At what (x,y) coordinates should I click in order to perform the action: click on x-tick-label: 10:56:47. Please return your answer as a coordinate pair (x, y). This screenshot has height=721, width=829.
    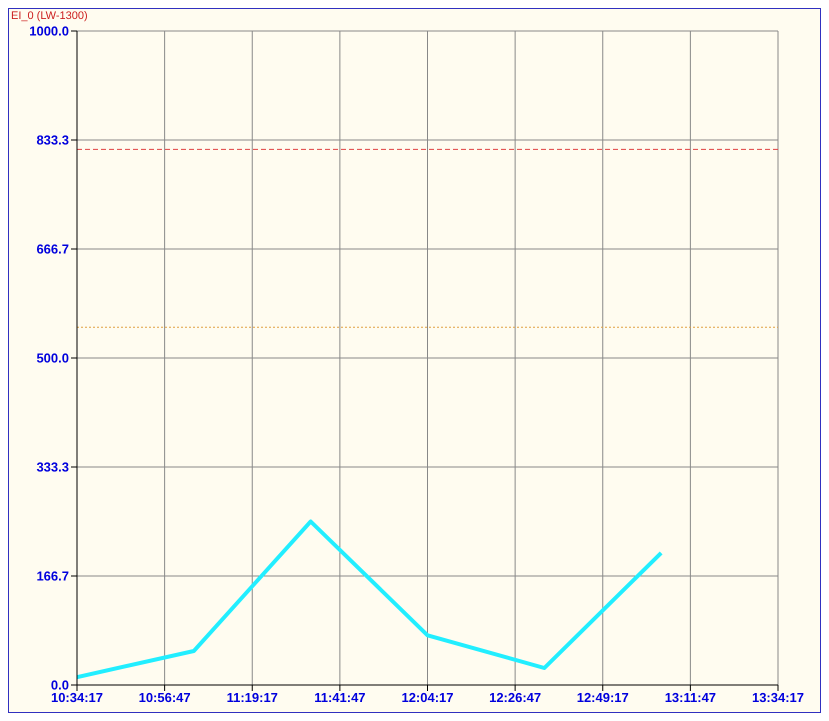
    Looking at the image, I should click on (164, 698).